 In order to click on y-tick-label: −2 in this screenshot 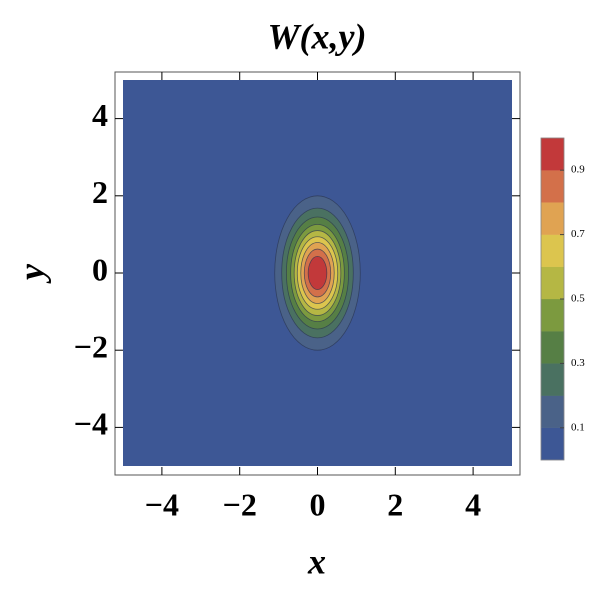, I will do `click(91, 347)`.